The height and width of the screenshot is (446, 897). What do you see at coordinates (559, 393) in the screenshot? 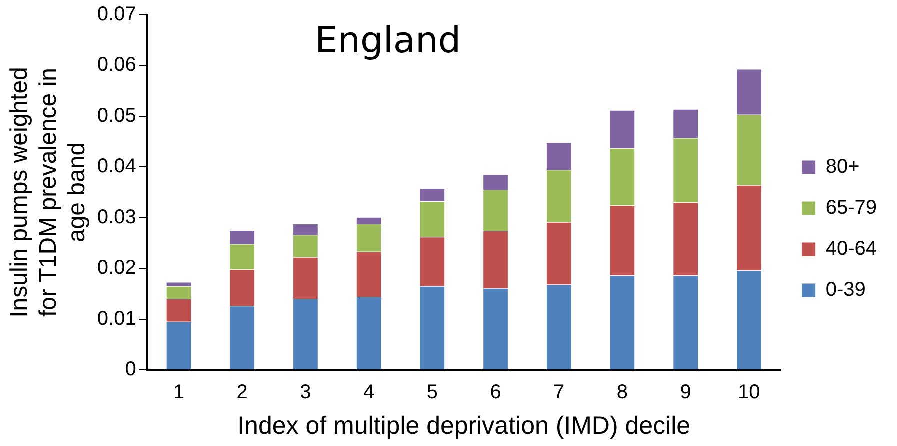
I see `x-tick-label: 7` at bounding box center [559, 393].